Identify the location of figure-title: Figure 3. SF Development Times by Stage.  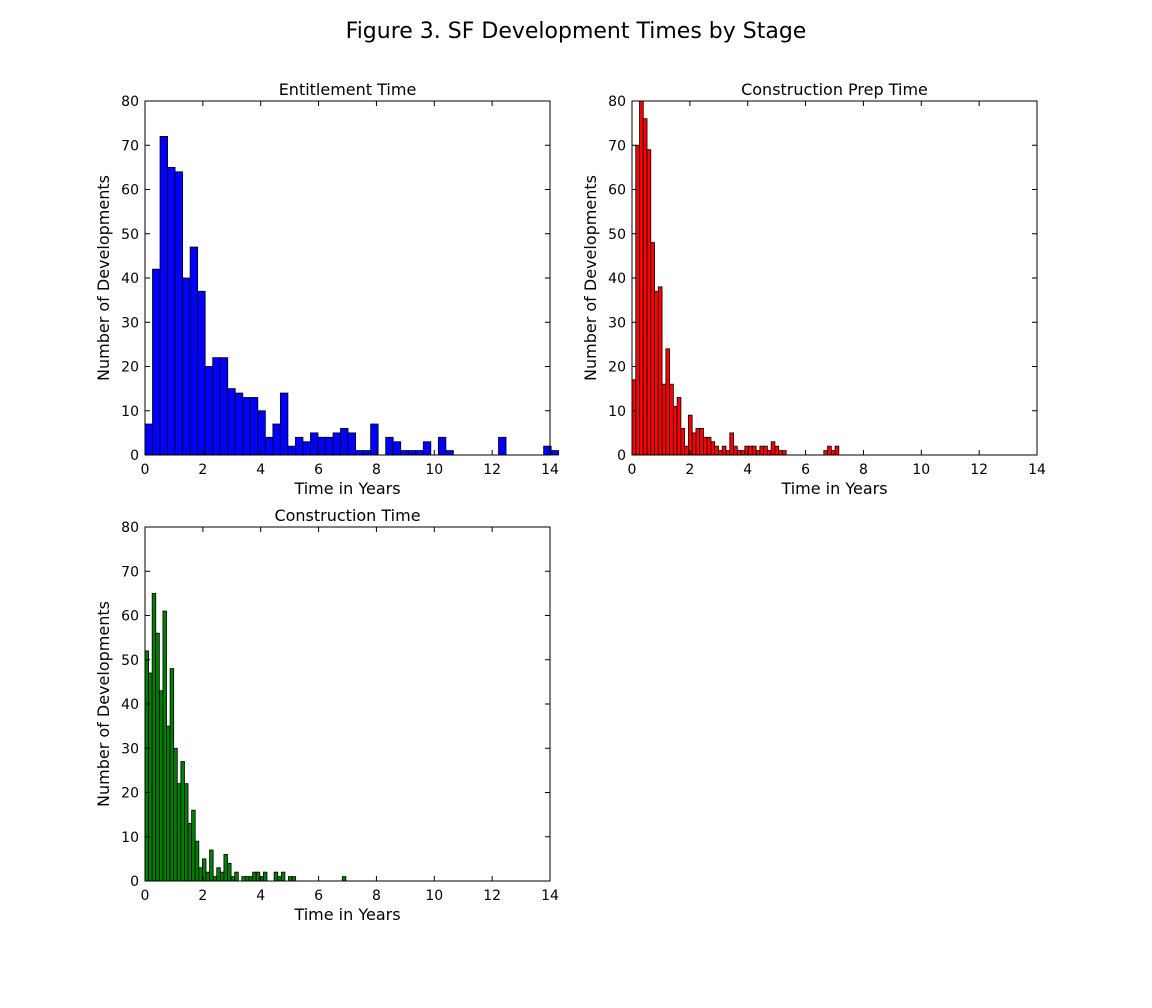
(576, 31).